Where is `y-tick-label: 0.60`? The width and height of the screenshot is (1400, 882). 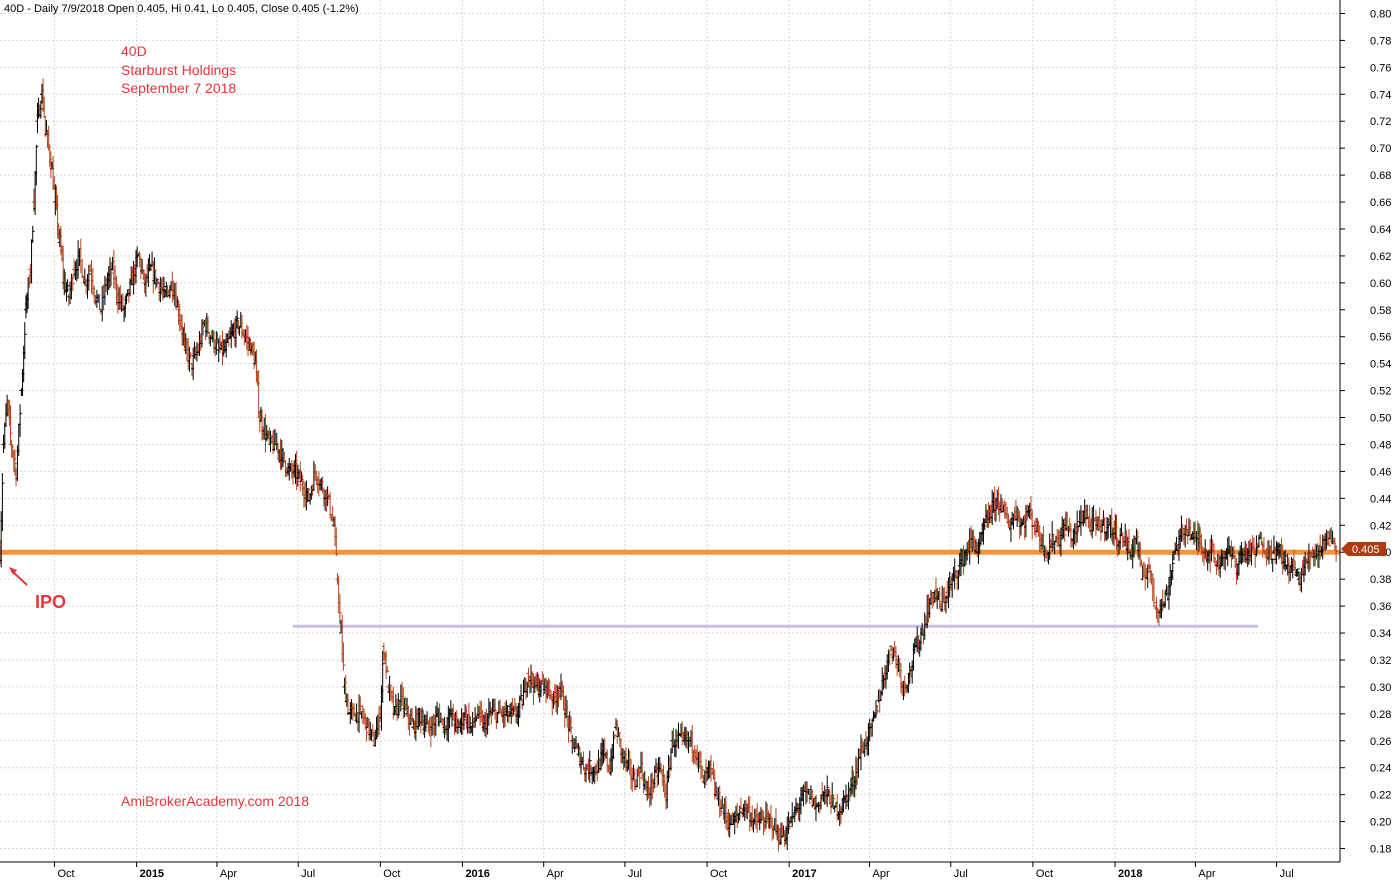 y-tick-label: 0.60 is located at coordinates (1380, 284).